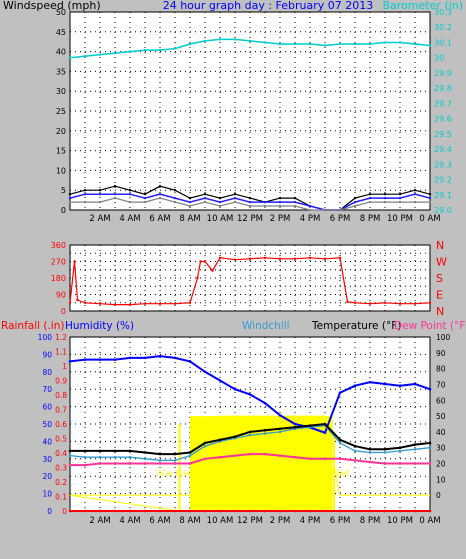  Describe the element at coordinates (443, 180) in the screenshot. I see `barometer-tick-label: 29.2` at that location.